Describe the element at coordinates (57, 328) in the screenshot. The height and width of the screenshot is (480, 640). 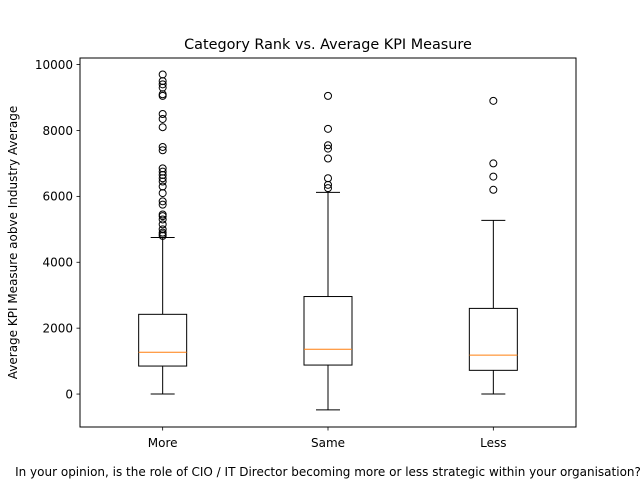
I see `y-tick-label: 2000` at that location.